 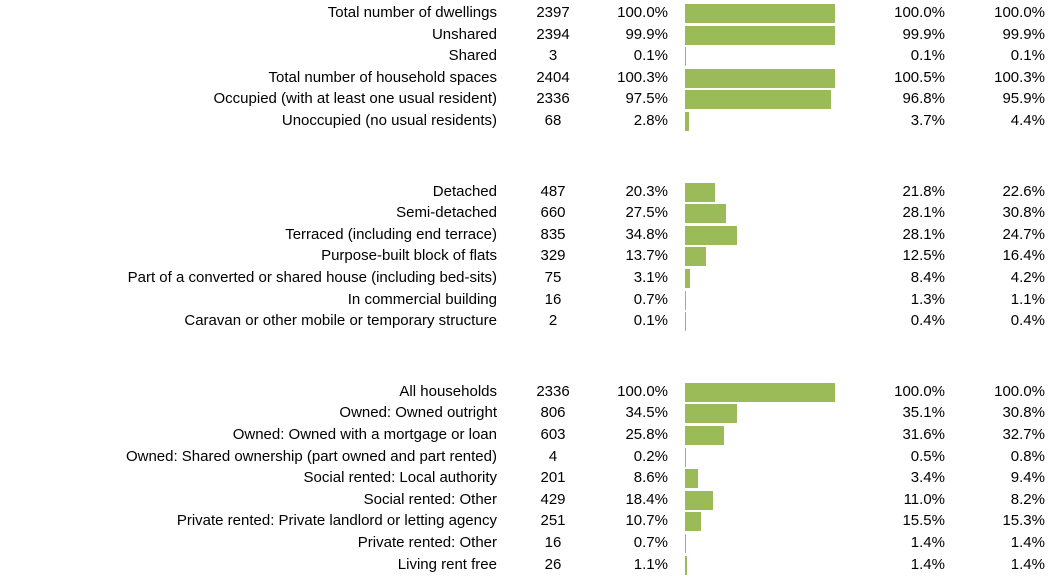 What do you see at coordinates (553, 413) in the screenshot?
I see `count: 806` at bounding box center [553, 413].